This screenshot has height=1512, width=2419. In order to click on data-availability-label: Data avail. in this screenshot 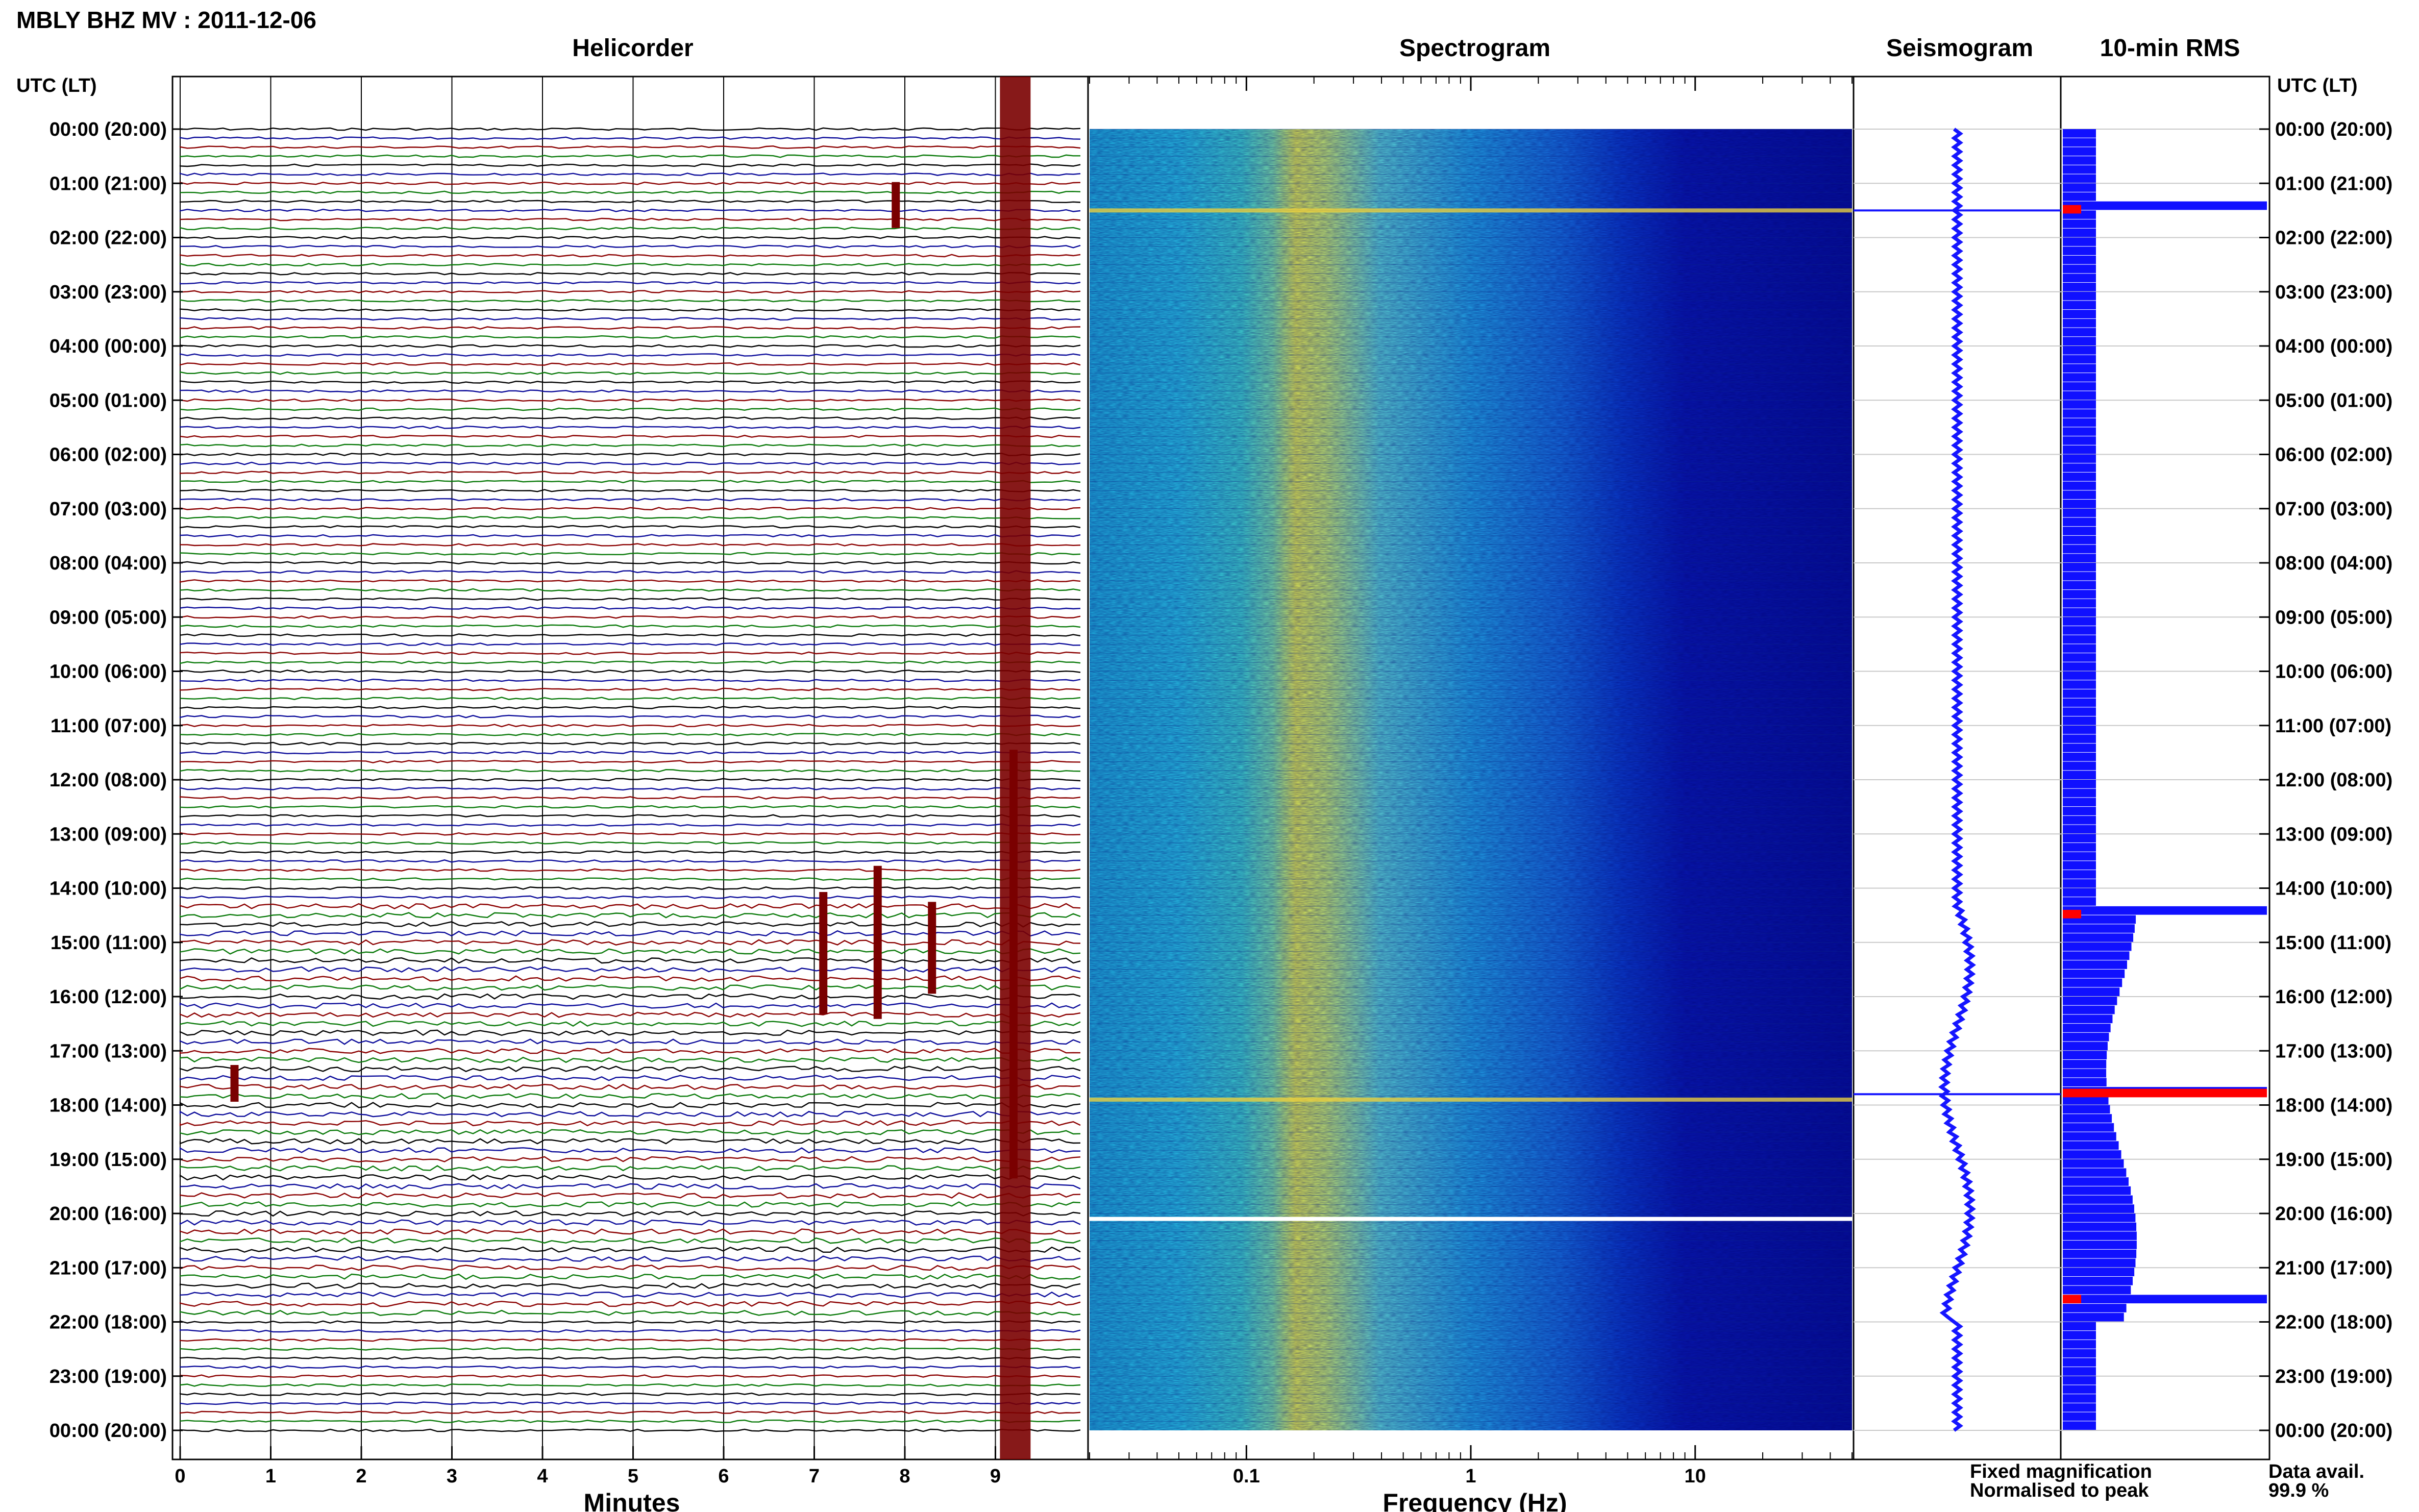, I will do `click(2316, 1471)`.